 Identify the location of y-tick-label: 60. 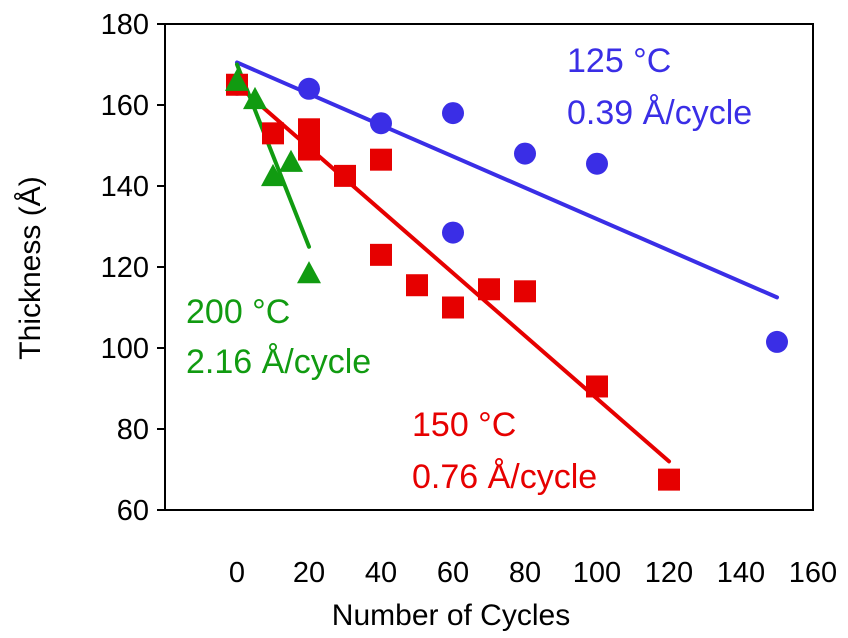
(133, 511).